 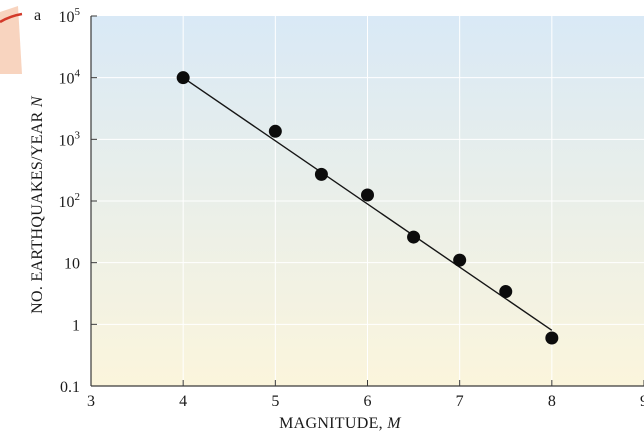 What do you see at coordinates (552, 401) in the screenshot?
I see `x-tick-label: 8` at bounding box center [552, 401].